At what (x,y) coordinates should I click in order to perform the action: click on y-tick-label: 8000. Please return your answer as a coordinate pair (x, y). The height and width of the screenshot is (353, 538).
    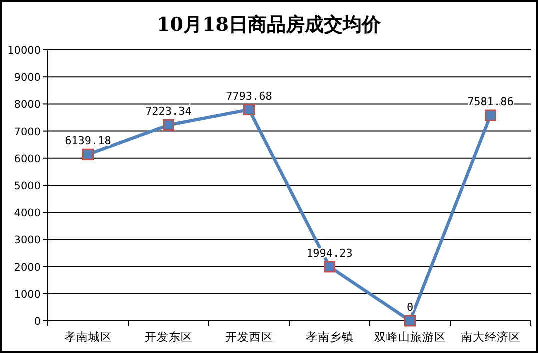
    Looking at the image, I should click on (27, 105).